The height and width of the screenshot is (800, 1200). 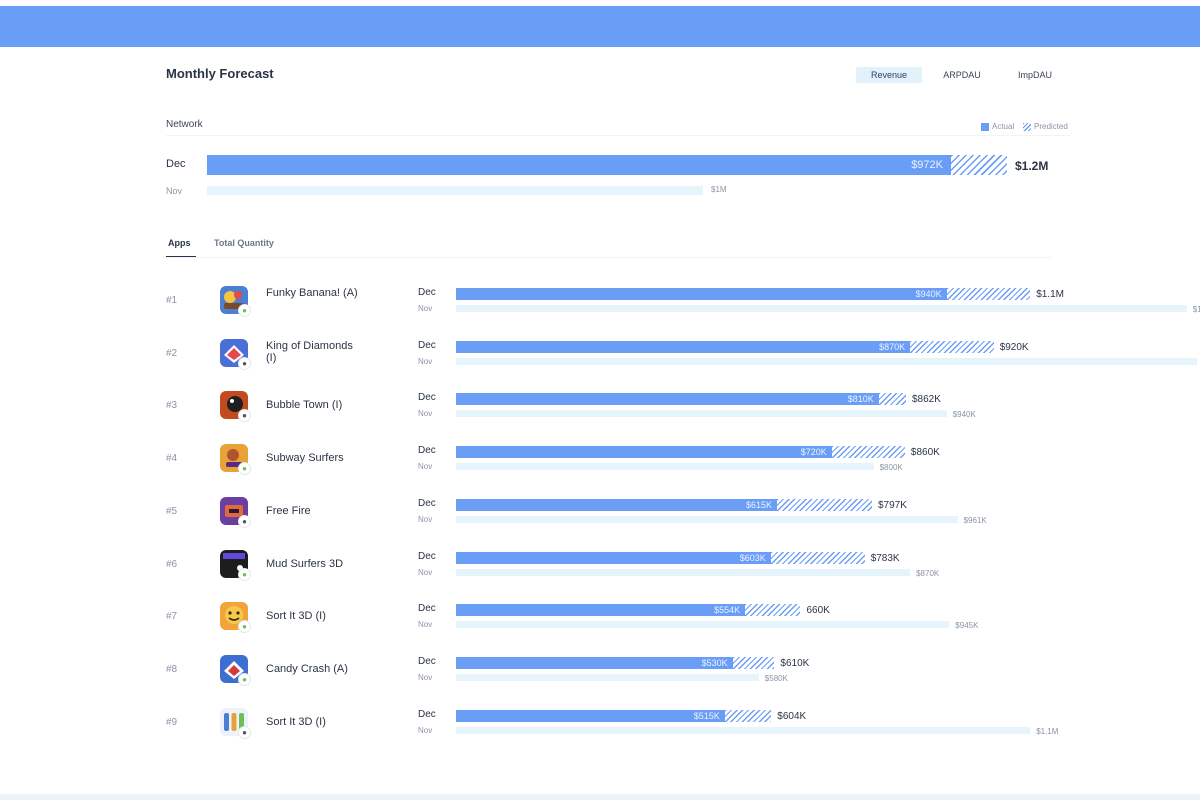 I want to click on dec-actual-value: $530K, so click(x=714, y=663).